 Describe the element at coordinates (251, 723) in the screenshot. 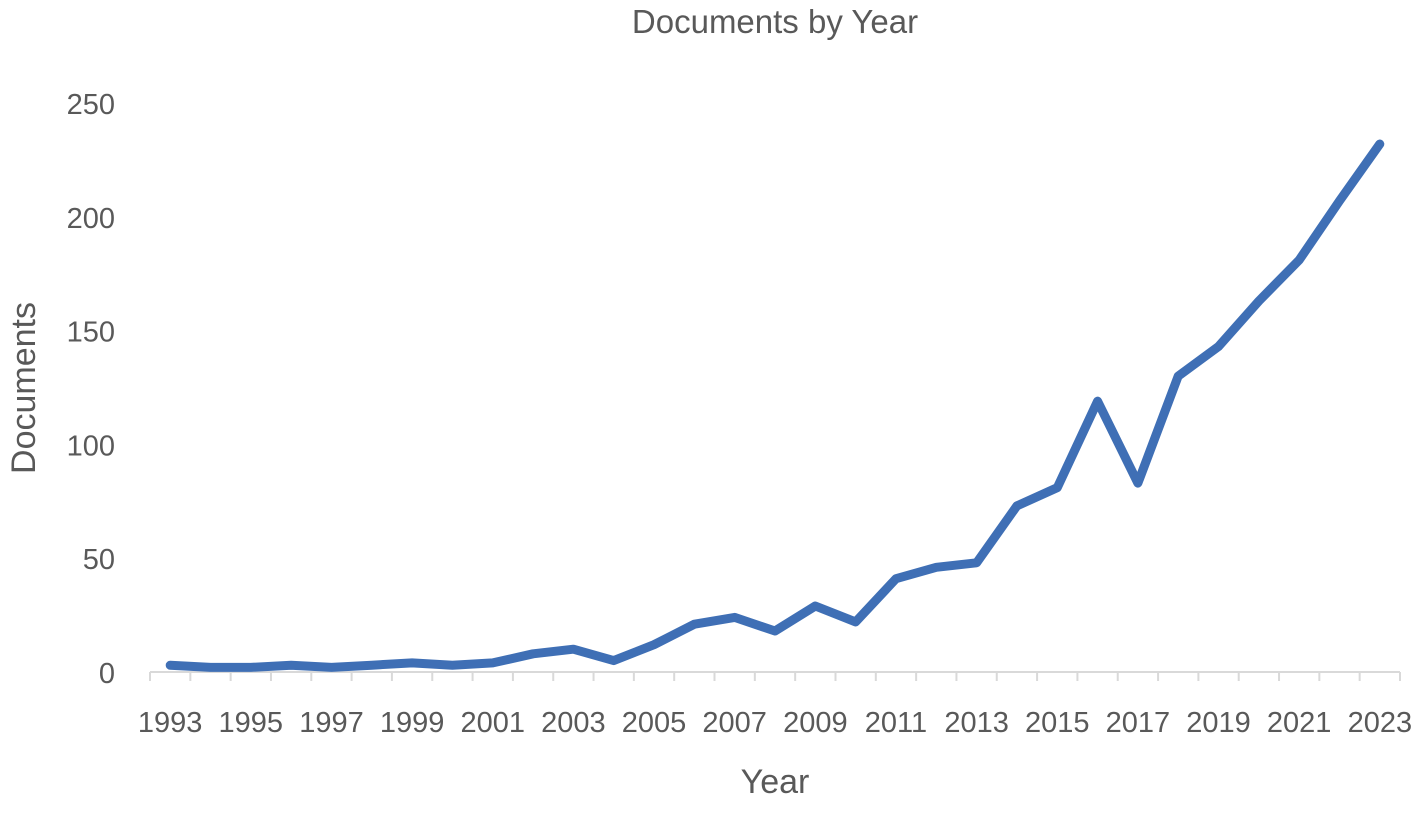

I see `x-tick-label: 1995` at that location.